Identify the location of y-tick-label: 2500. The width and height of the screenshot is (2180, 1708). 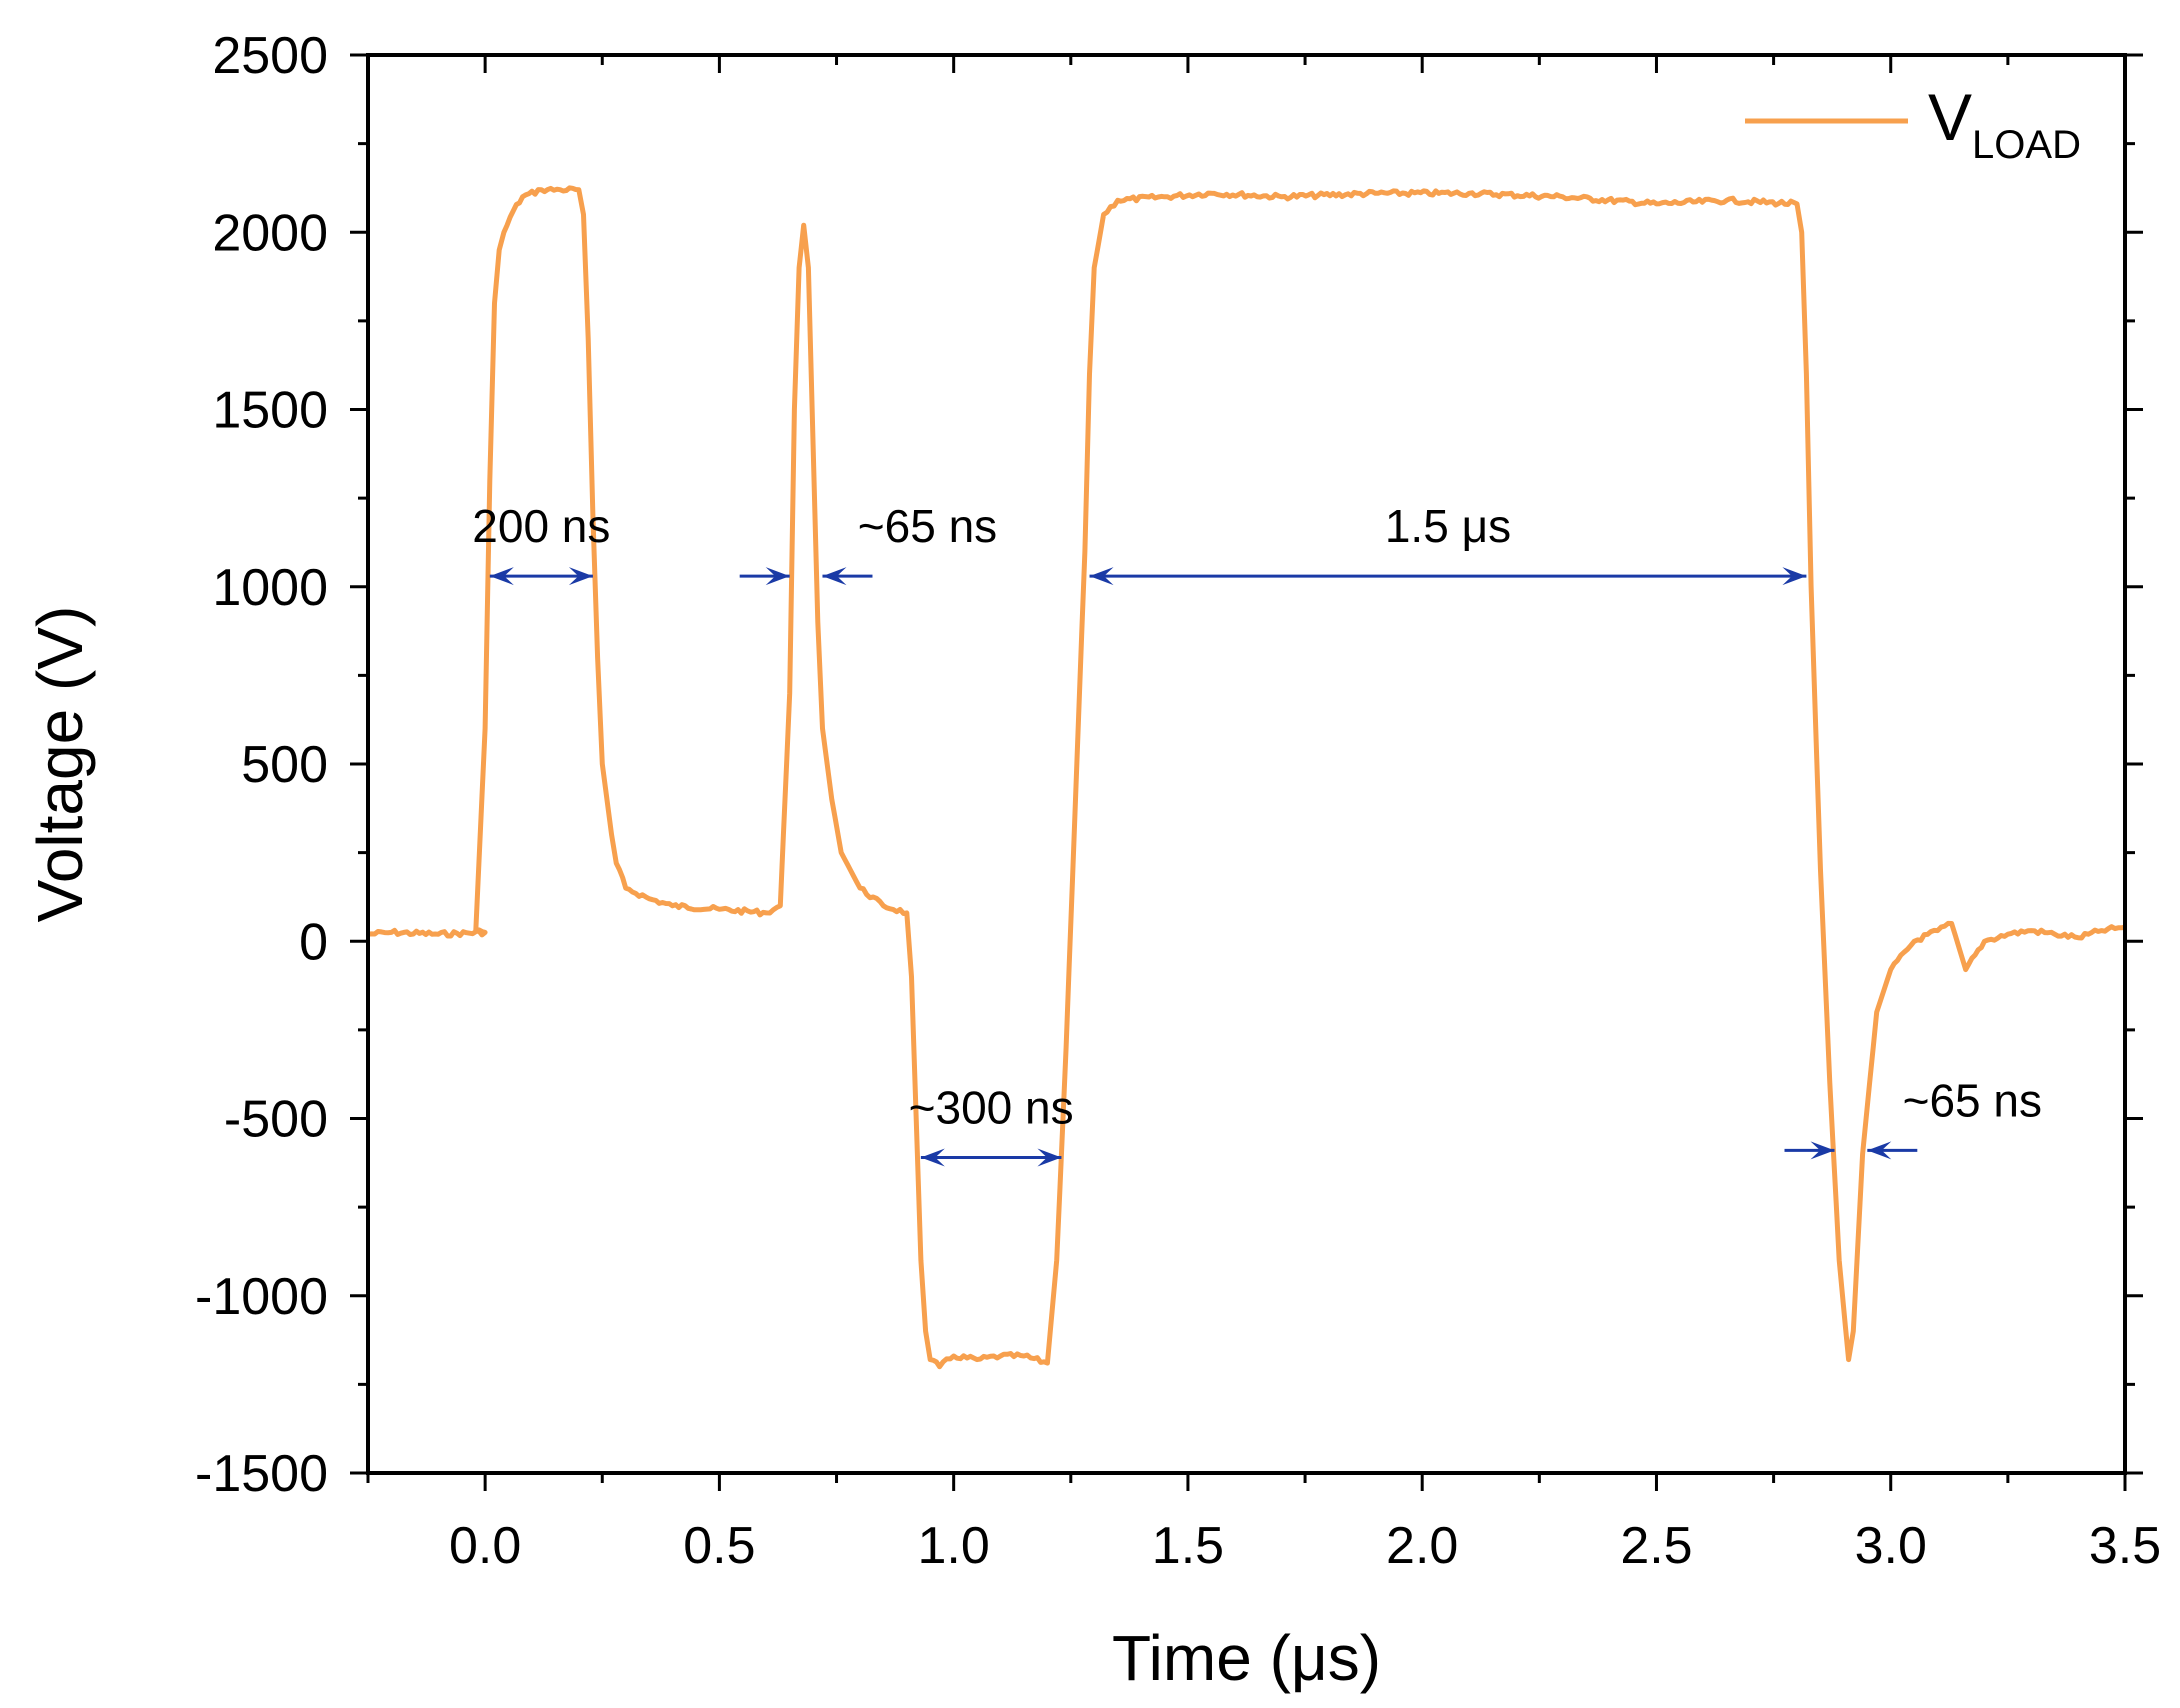
(270, 56).